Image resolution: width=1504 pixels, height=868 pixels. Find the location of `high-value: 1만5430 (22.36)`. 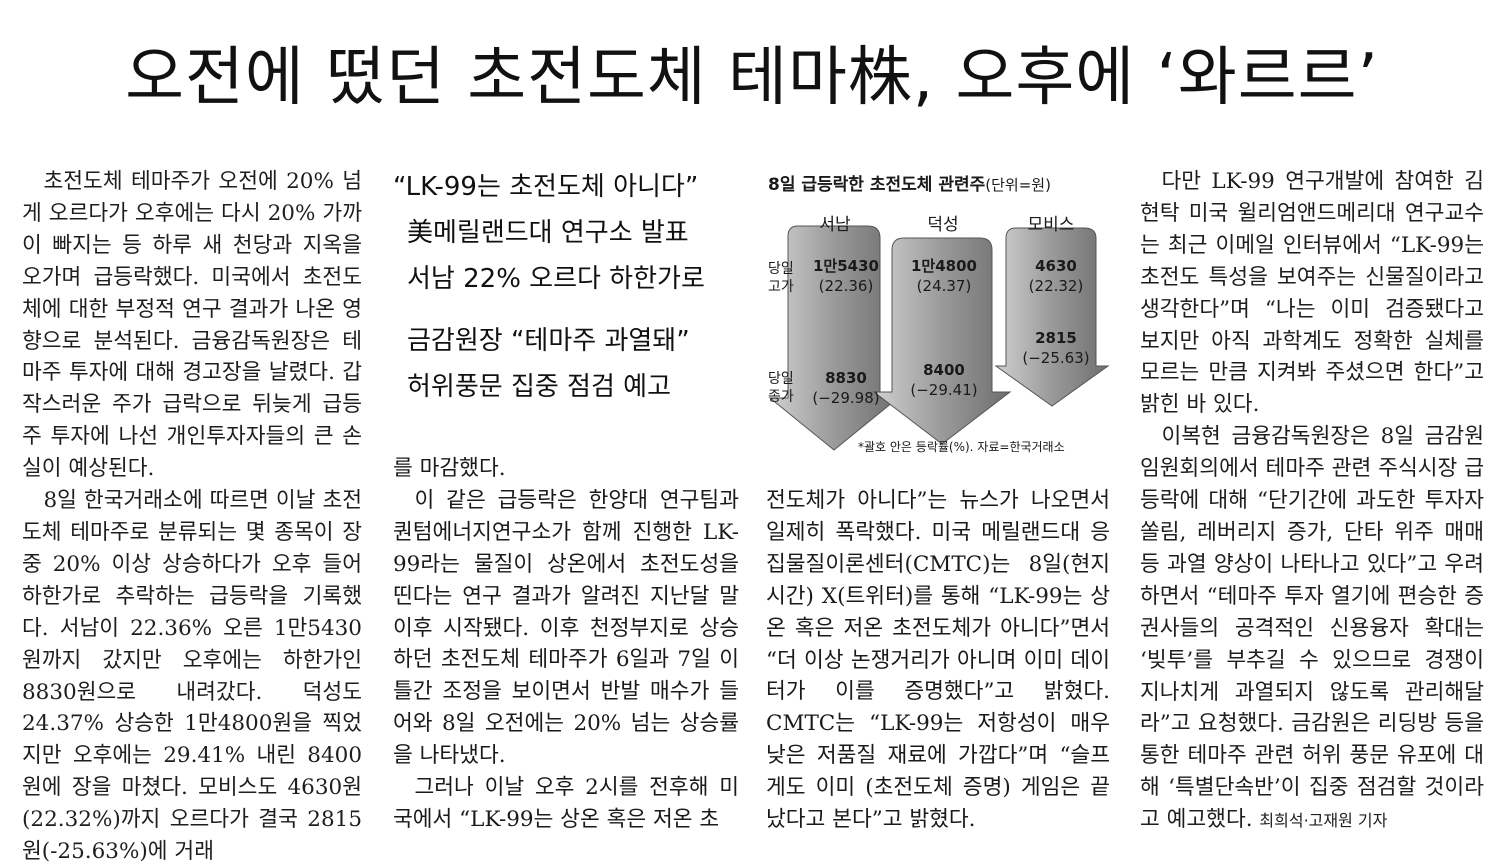

high-value: 1만5430 (22.36) is located at coordinates (846, 276).